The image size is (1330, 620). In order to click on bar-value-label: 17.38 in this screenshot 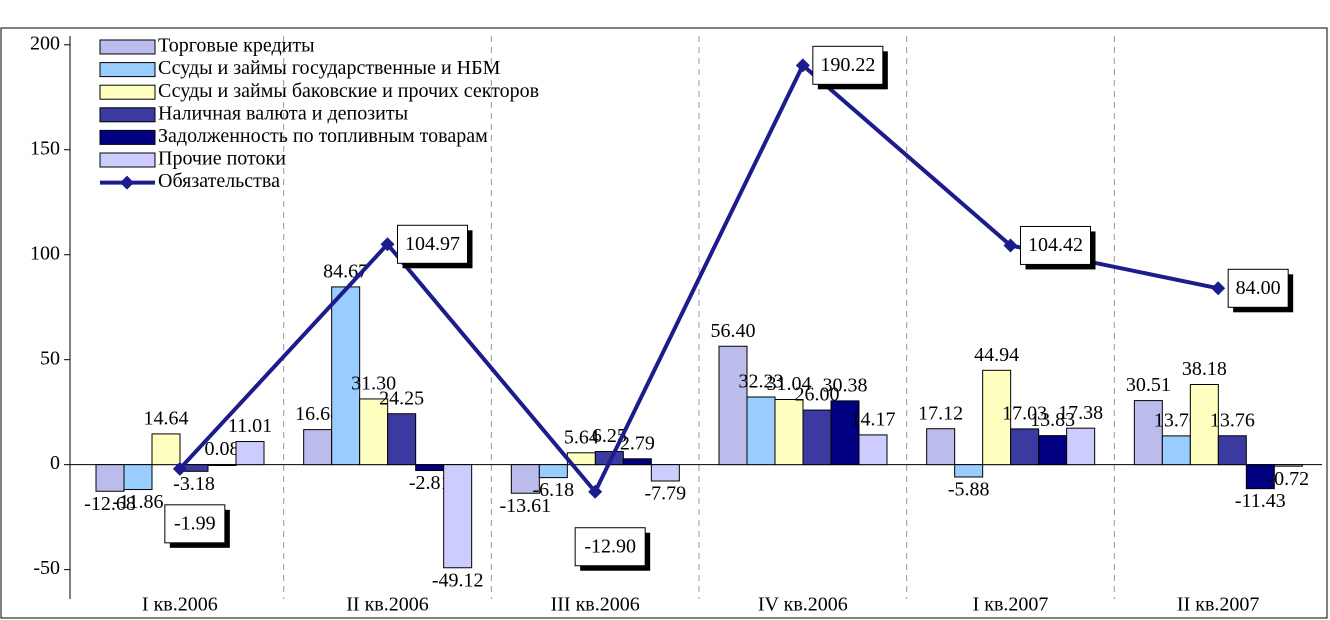, I will do `click(1080, 413)`.